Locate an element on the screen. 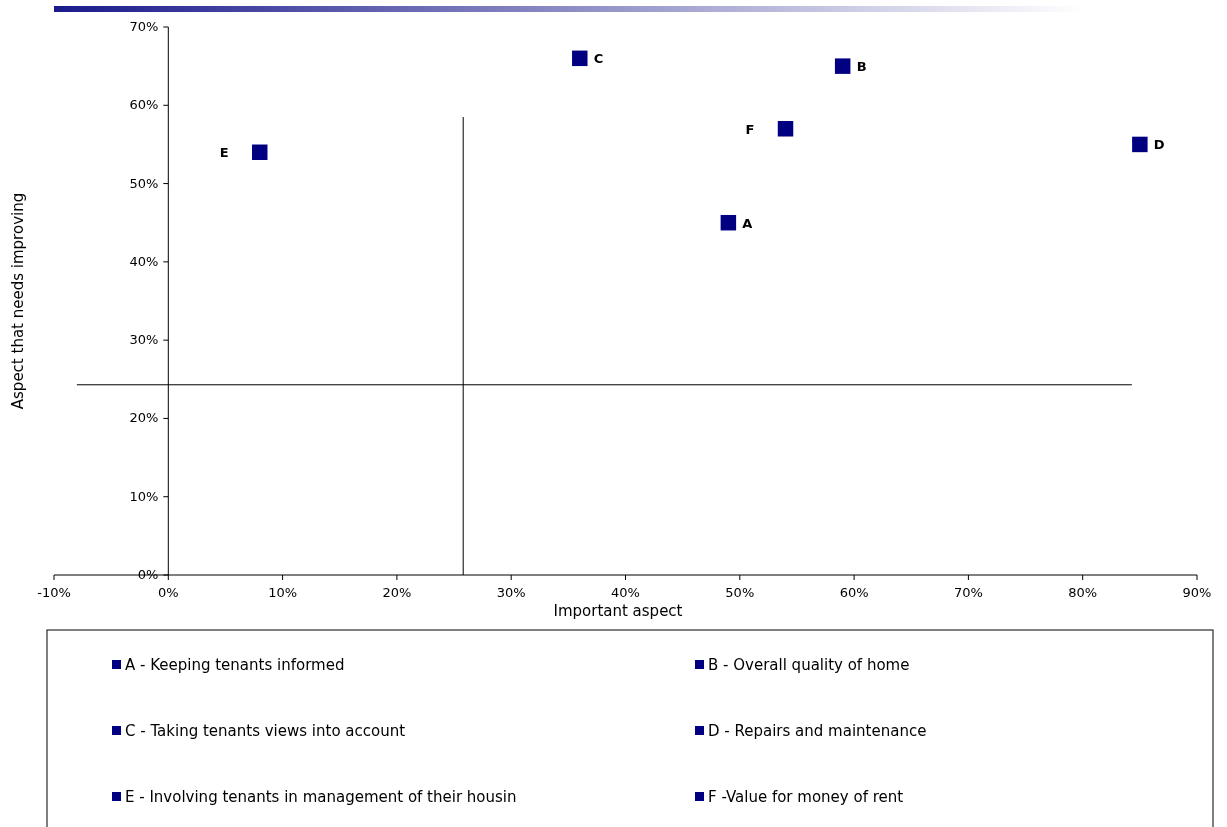 The width and height of the screenshot is (1227, 827). annotation: D is located at coordinates (1159, 145).